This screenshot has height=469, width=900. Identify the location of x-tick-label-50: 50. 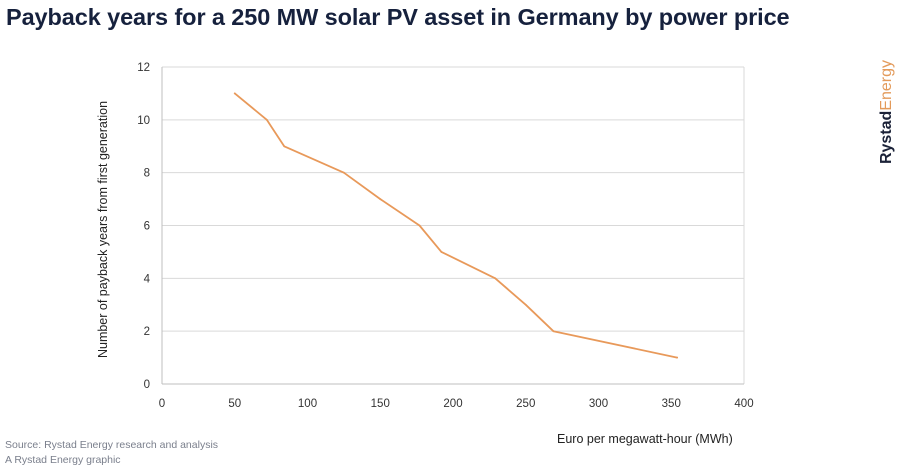
(234, 404).